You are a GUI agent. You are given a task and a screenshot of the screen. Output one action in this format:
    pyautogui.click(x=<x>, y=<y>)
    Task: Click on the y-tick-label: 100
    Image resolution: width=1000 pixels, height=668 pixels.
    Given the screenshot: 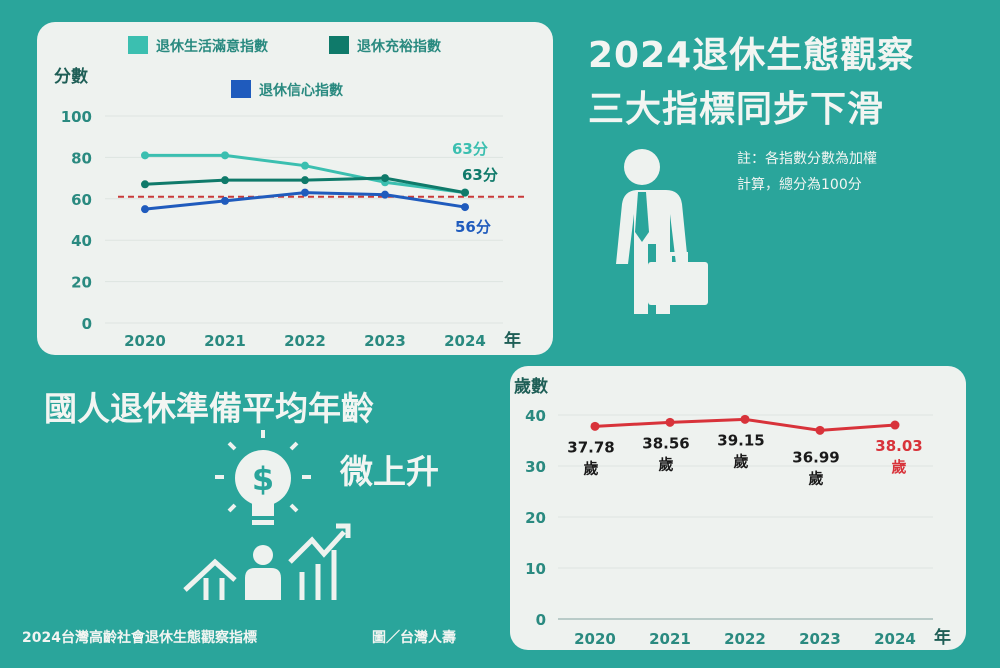 What is the action you would take?
    pyautogui.click(x=76, y=117)
    